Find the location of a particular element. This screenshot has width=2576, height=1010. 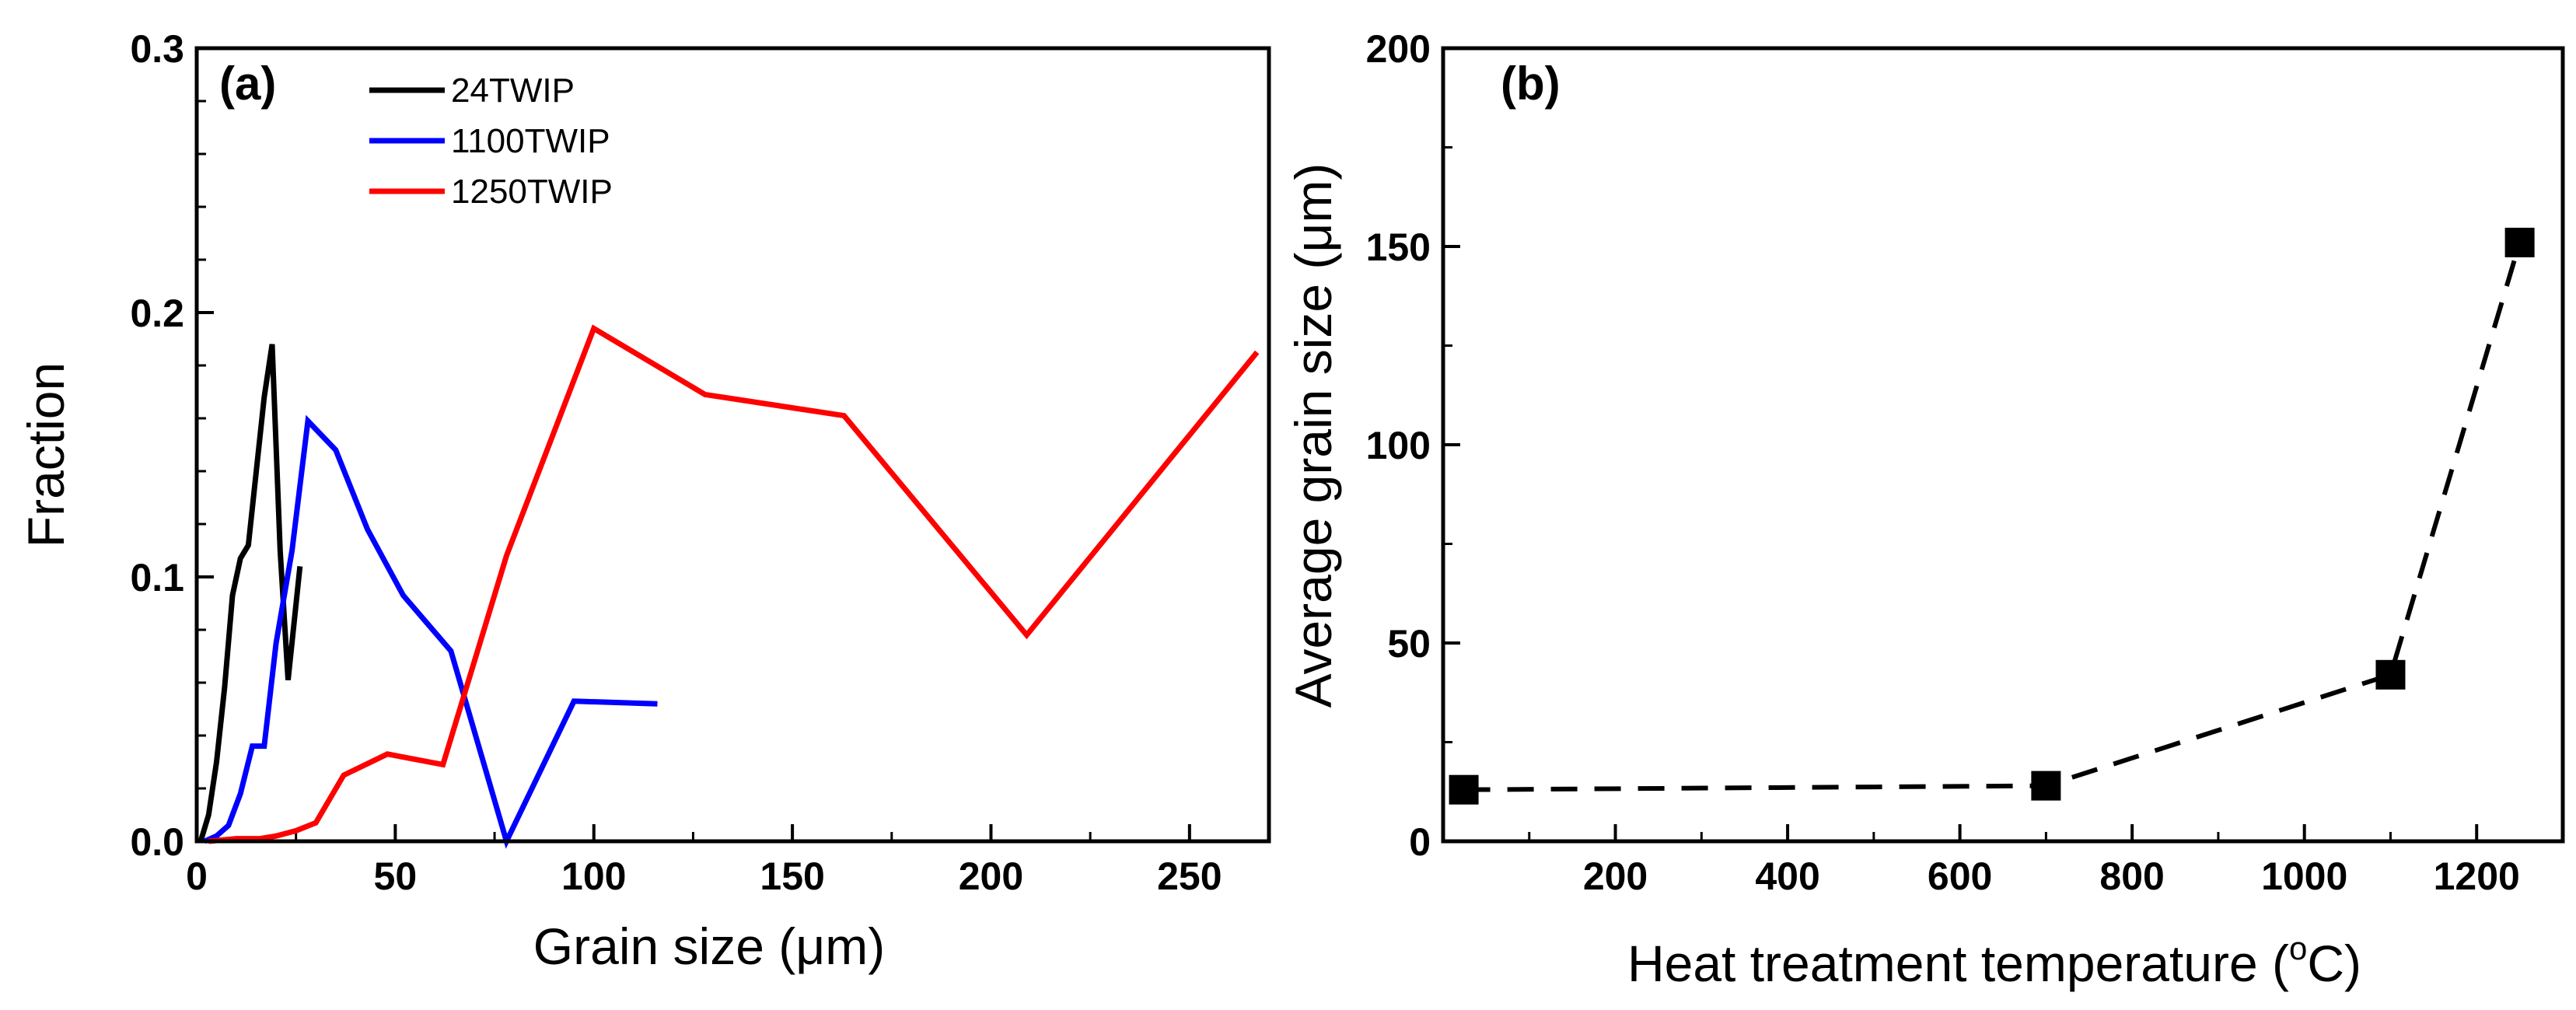

legend-label-1250twip: 1250TWIP is located at coordinates (532, 192).